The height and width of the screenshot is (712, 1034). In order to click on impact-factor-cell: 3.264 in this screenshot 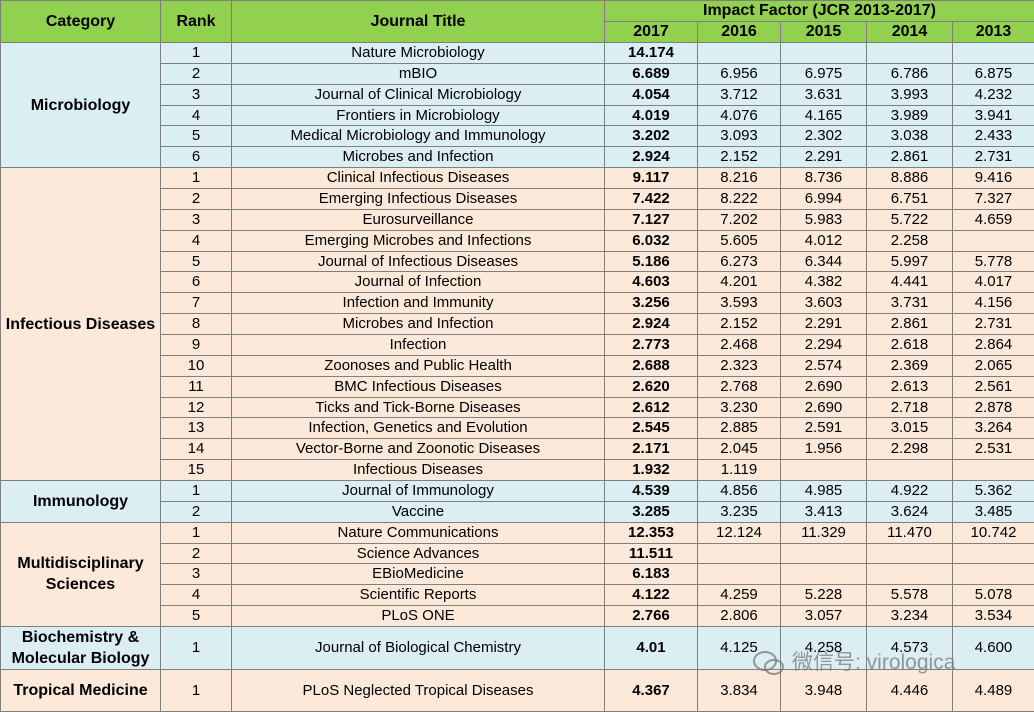, I will do `click(993, 428)`.